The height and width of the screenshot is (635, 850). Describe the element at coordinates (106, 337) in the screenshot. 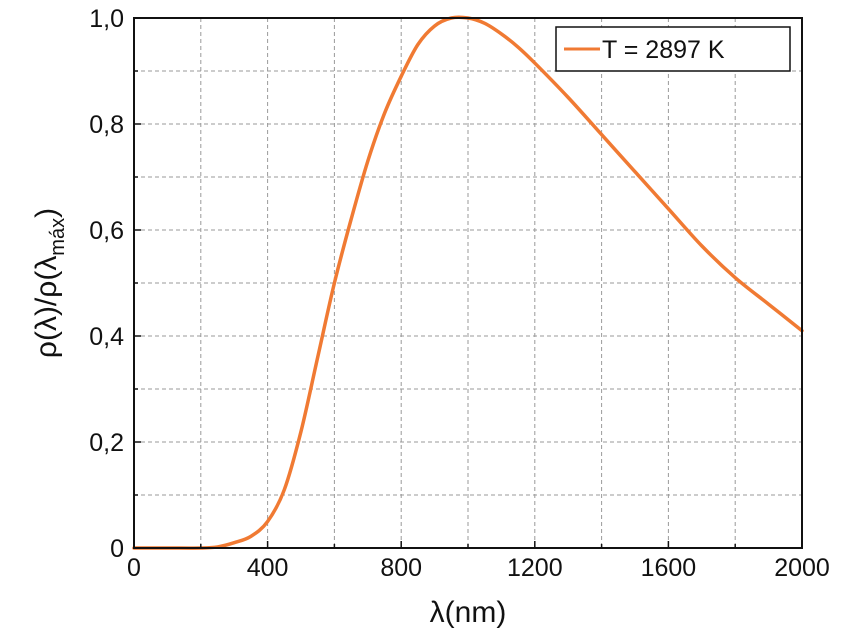

I see `y-tick-label: 0,4` at that location.